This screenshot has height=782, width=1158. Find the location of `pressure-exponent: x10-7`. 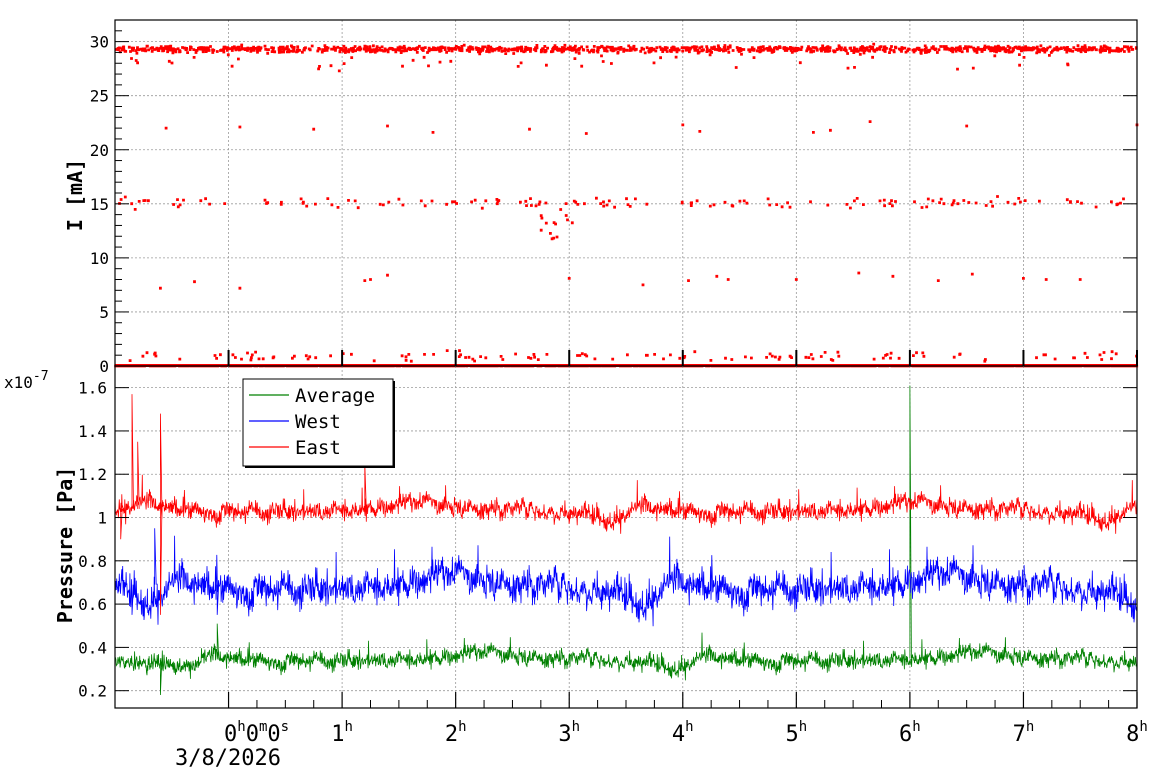

pressure-exponent: x10-7 is located at coordinates (26, 380).